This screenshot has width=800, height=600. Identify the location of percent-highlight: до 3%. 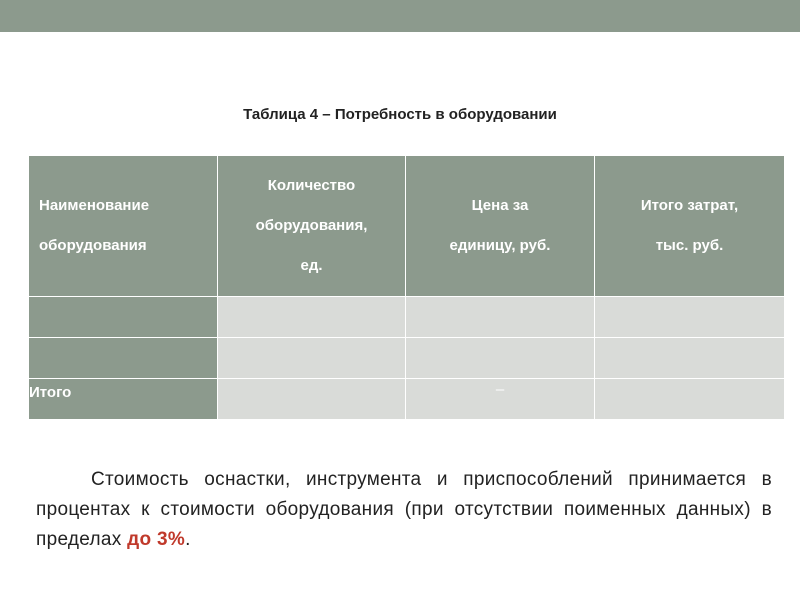
(156, 539).